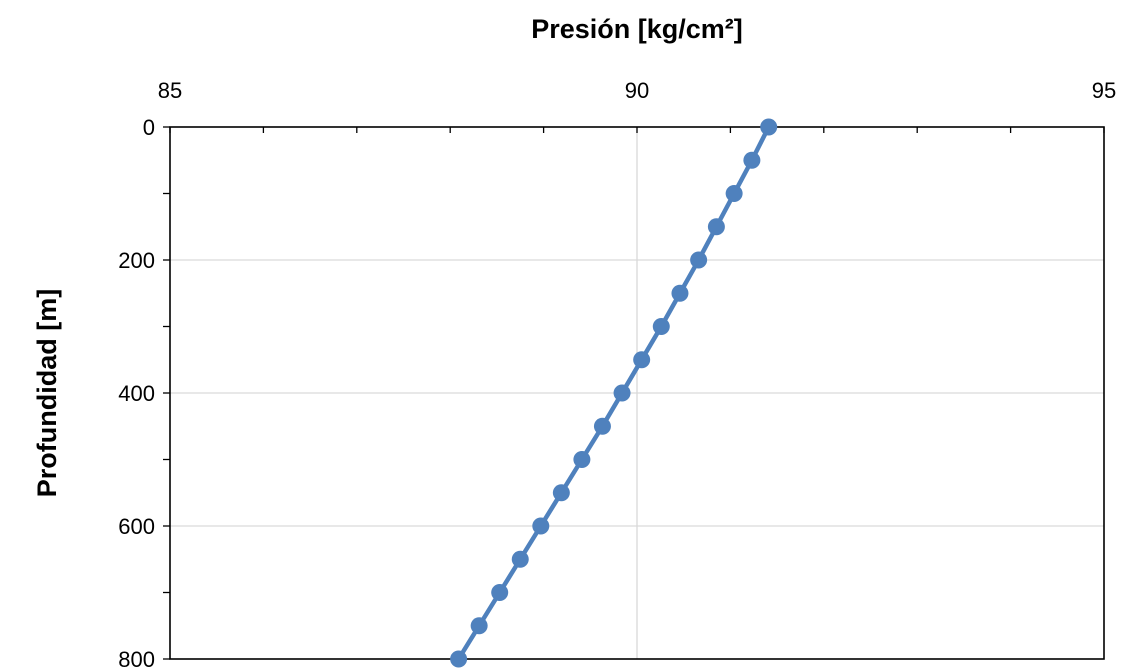  What do you see at coordinates (136, 659) in the screenshot?
I see `y-tick-label: 800` at bounding box center [136, 659].